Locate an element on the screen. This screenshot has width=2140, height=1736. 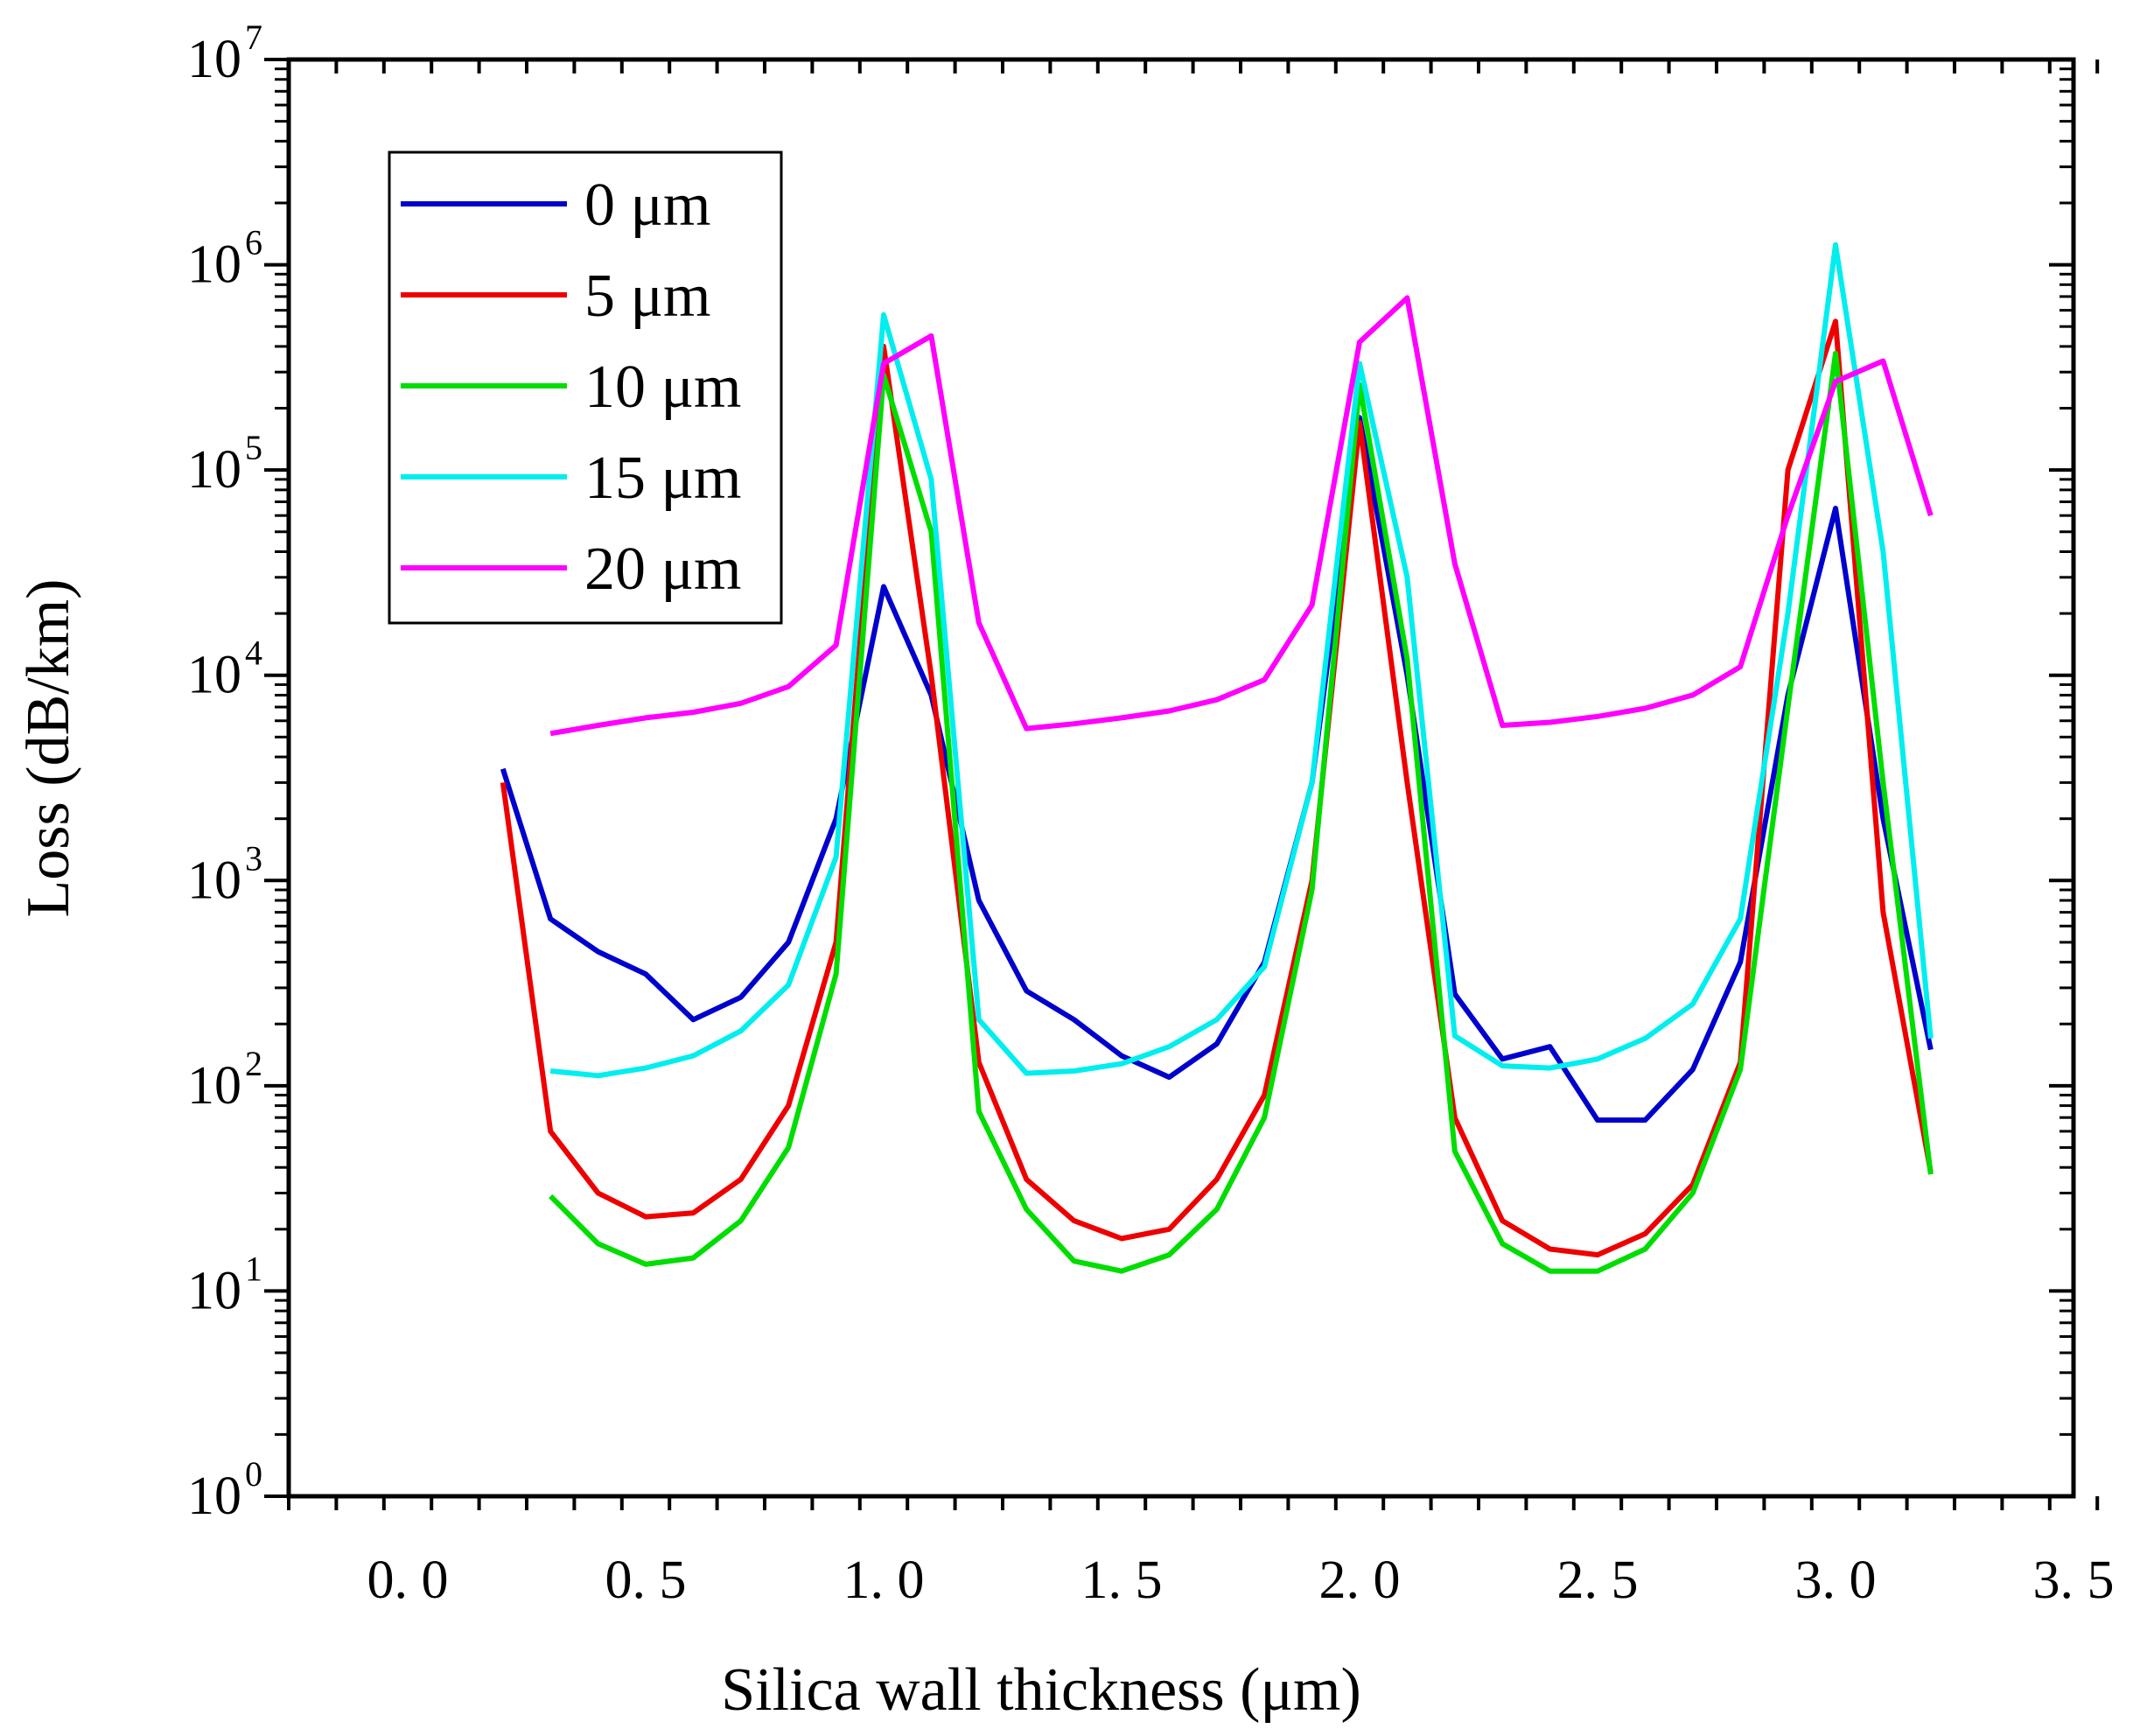
legend-label-5: 20 μm is located at coordinates (662, 569).